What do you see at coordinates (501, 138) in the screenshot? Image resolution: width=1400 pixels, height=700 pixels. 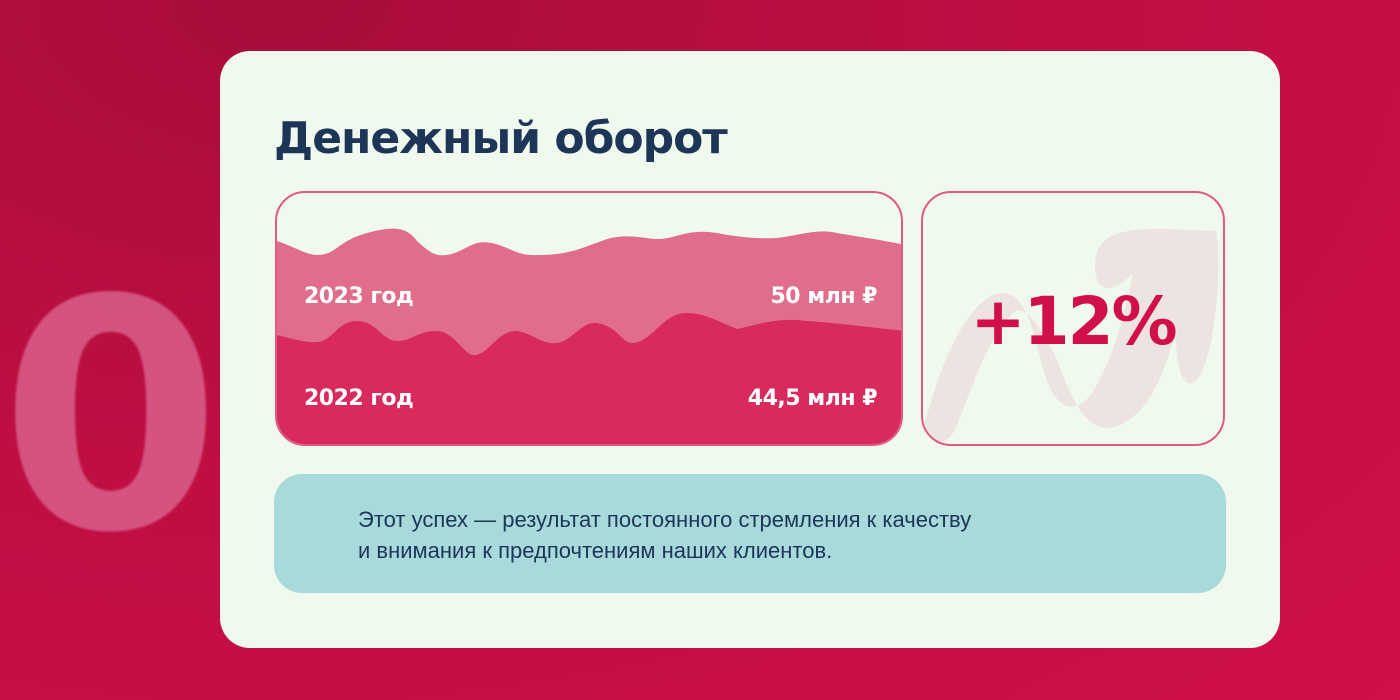 I see `page-title: Денежный оборот` at bounding box center [501, 138].